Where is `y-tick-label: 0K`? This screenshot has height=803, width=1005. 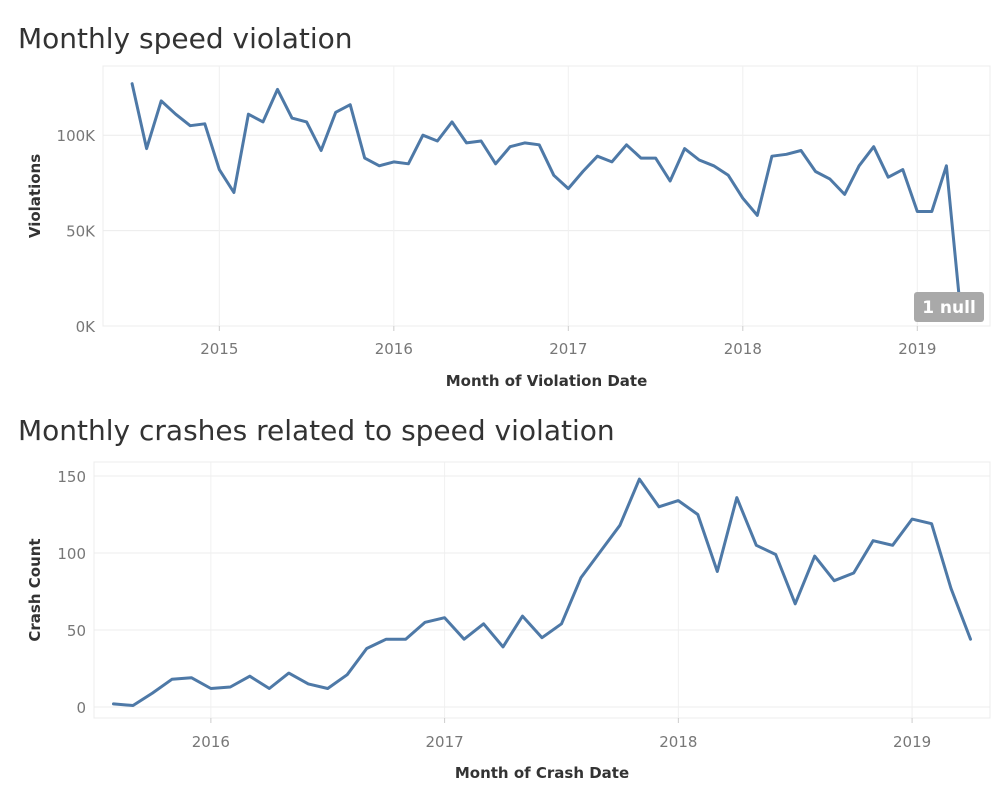 y-tick-label: 0K is located at coordinates (86, 327).